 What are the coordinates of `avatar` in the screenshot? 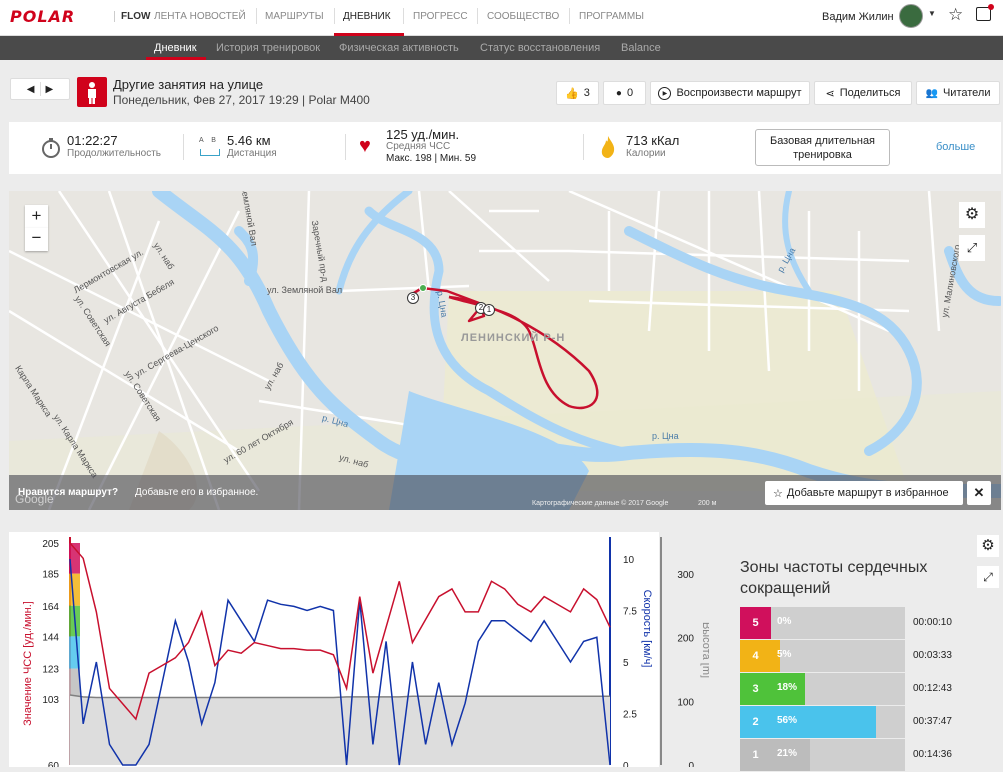 It's located at (911, 16).